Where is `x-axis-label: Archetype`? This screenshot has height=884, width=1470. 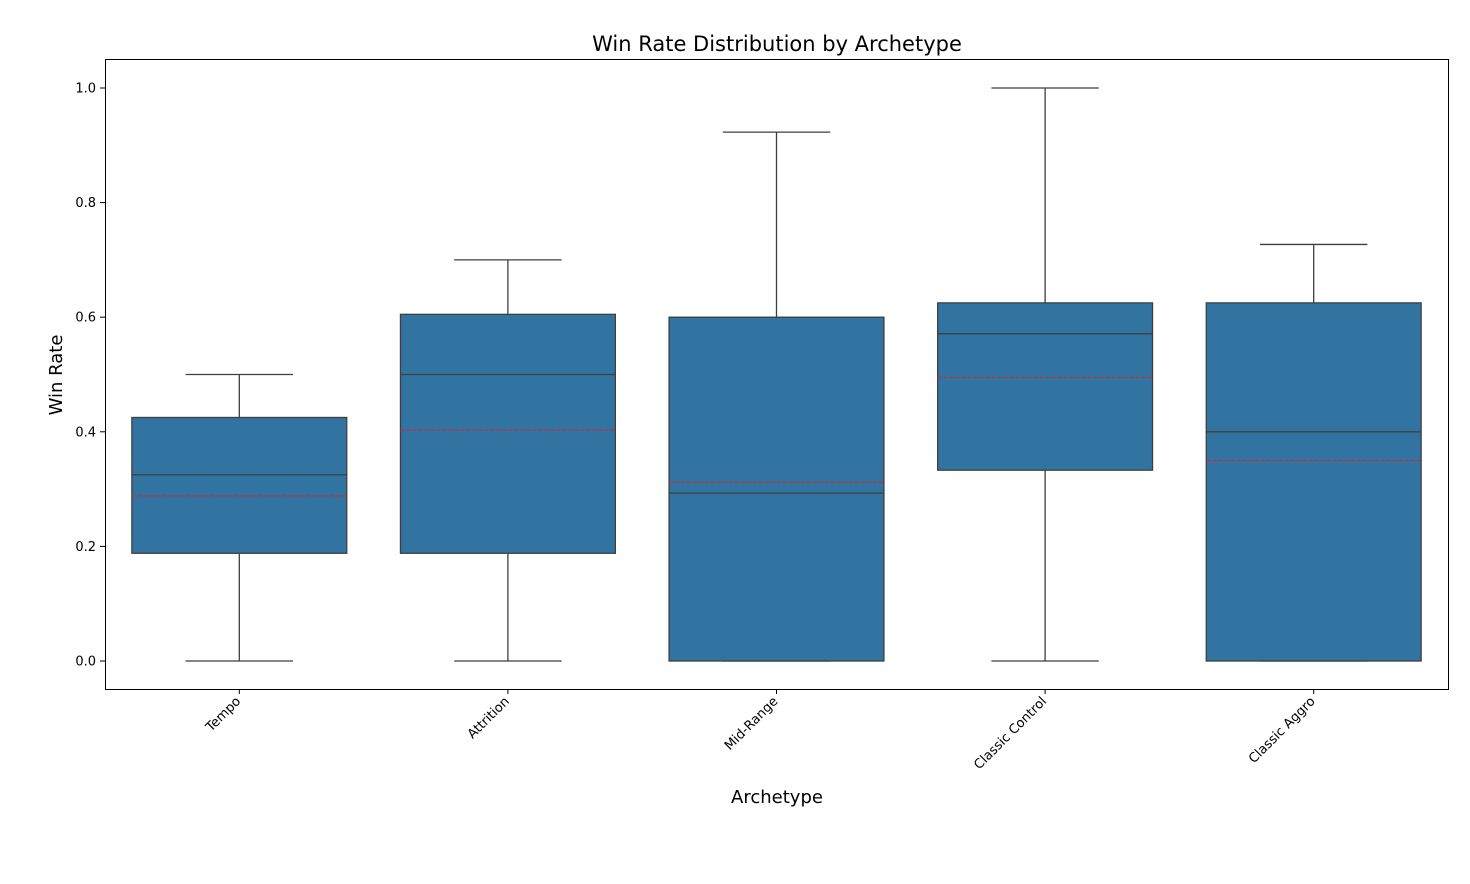 x-axis-label: Archetype is located at coordinates (777, 797).